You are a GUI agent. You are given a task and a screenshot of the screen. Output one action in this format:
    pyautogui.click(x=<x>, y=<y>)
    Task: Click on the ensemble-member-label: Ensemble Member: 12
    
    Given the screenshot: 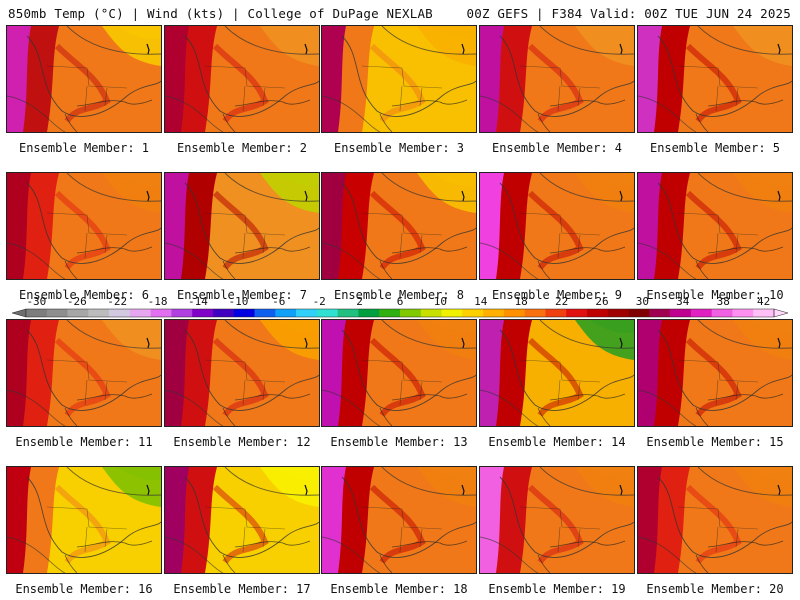 What is the action you would take?
    pyautogui.click(x=242, y=442)
    